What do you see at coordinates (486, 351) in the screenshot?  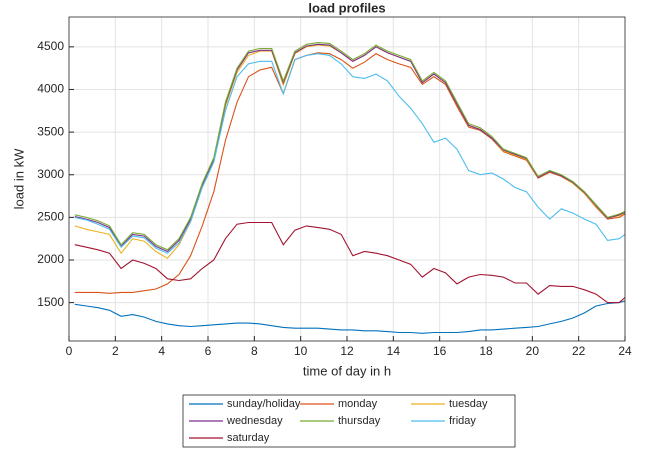 I see `x-tick-label: 18` at bounding box center [486, 351].